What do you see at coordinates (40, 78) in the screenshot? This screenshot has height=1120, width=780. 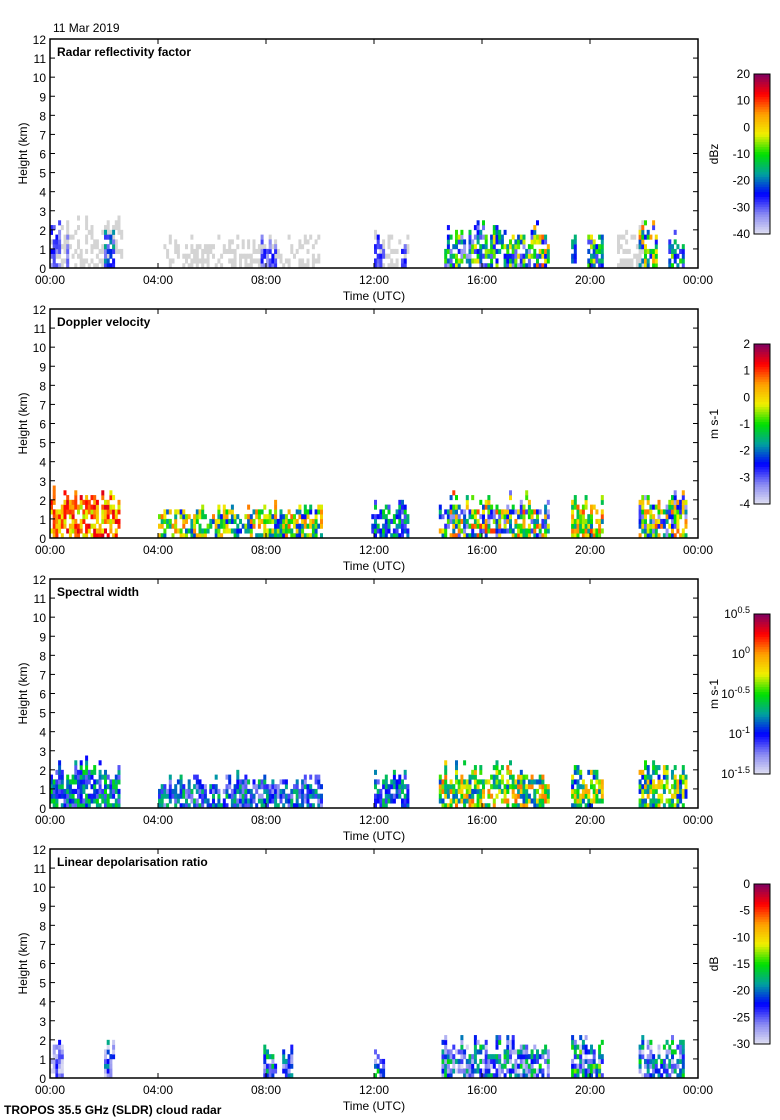 I see `y-tick-label: 10` at bounding box center [40, 78].